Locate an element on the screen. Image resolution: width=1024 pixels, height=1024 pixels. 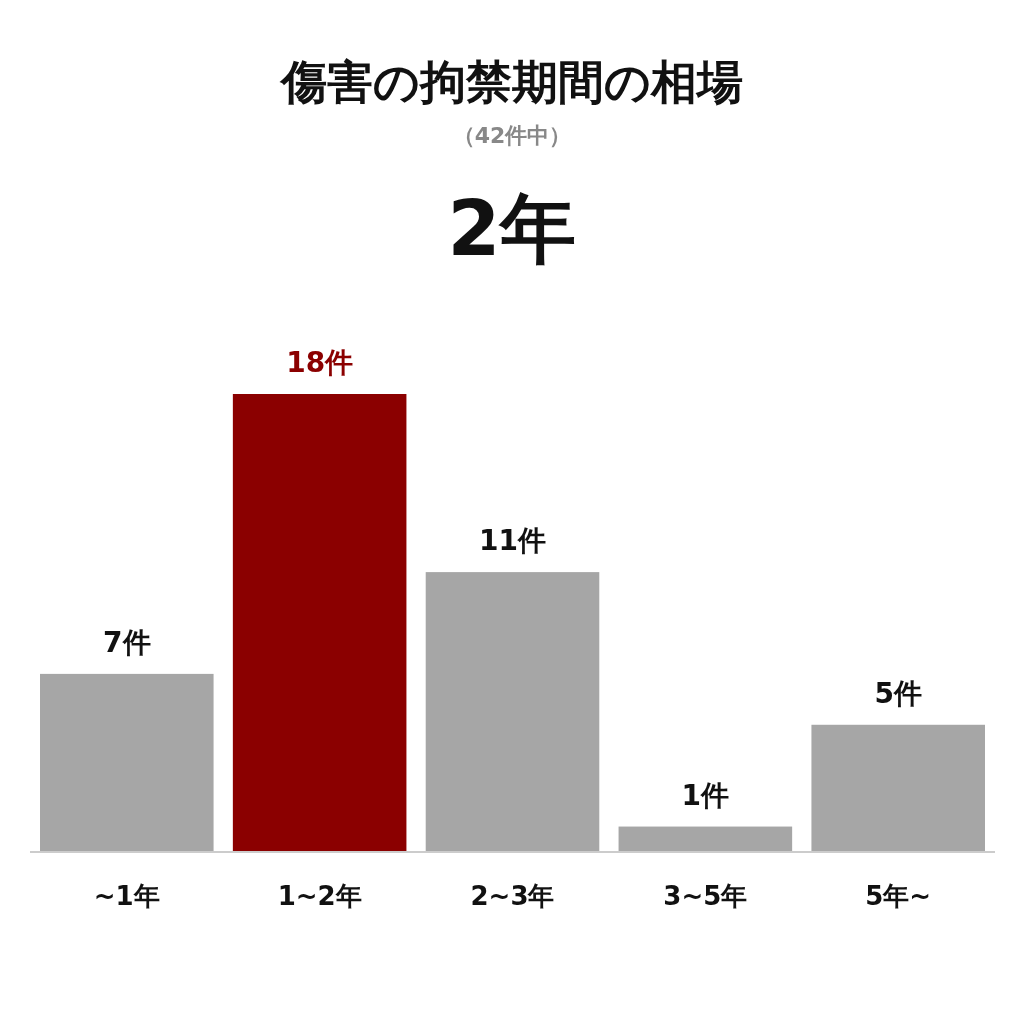
data-label: 11件 is located at coordinates (512, 541).